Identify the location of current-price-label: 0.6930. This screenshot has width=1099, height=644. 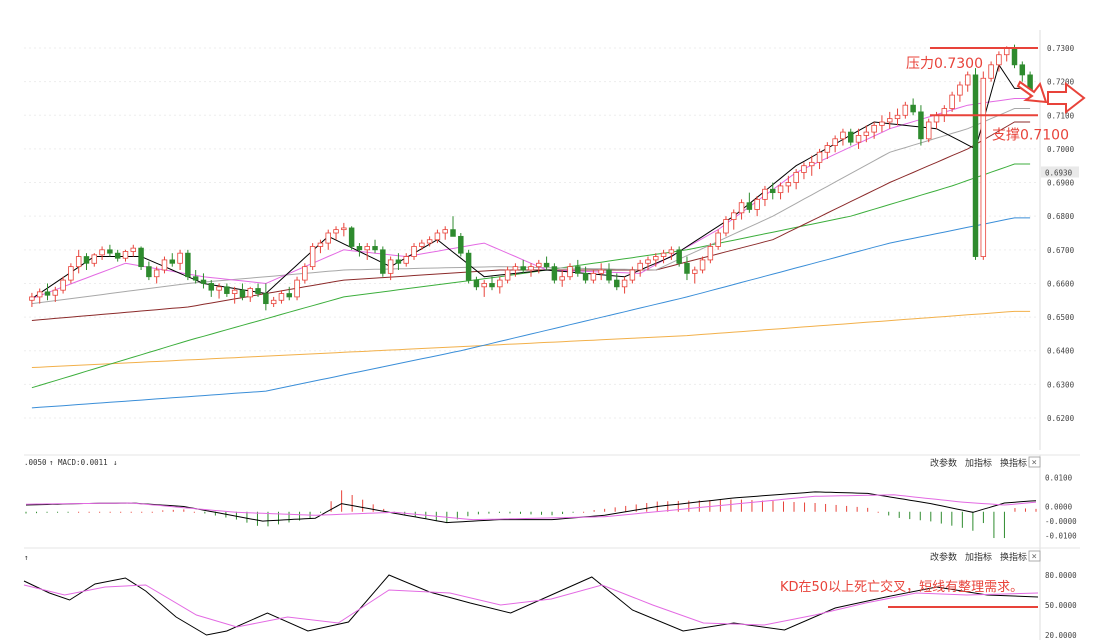
(1059, 172).